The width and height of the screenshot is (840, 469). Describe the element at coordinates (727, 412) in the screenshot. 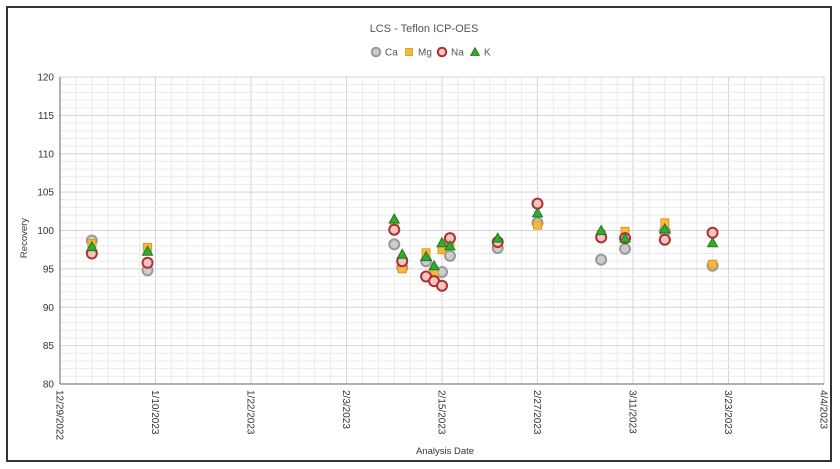

I see `x-tick-label: 3/23/2023` at that location.